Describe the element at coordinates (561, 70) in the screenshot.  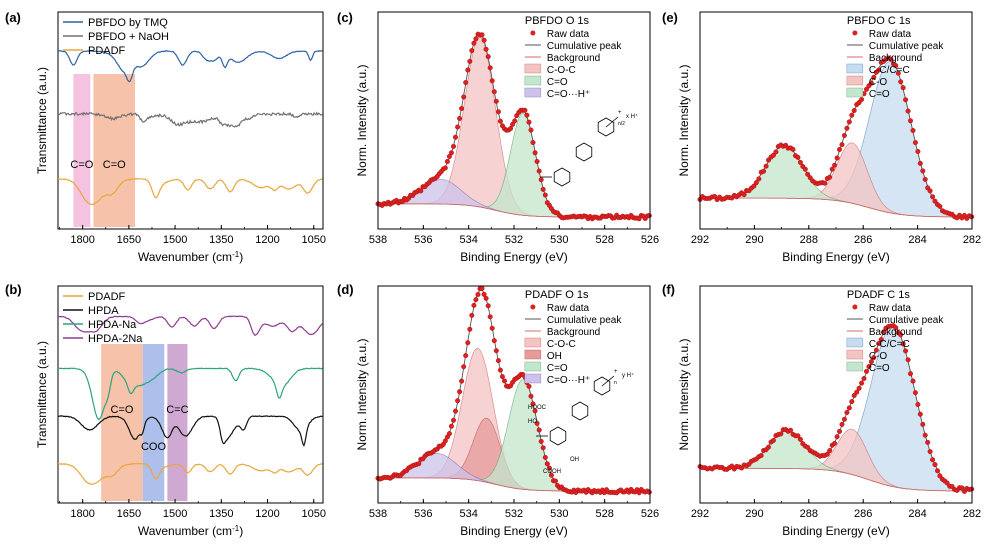
I see `legend-entry: C-O-C` at that location.